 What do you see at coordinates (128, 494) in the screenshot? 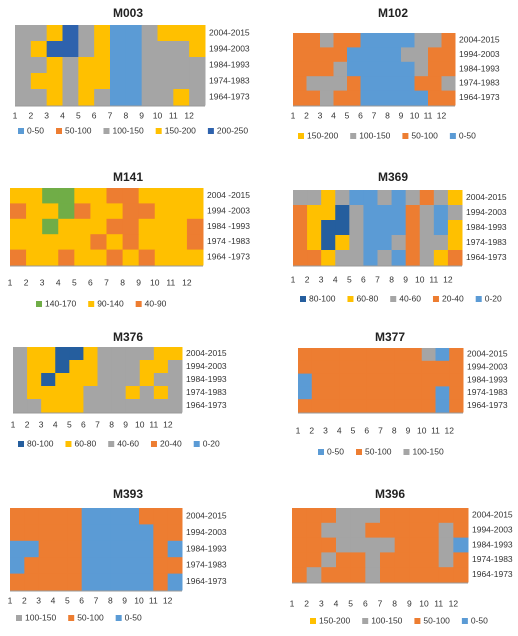
I see `chart-title: M393` at bounding box center [128, 494].